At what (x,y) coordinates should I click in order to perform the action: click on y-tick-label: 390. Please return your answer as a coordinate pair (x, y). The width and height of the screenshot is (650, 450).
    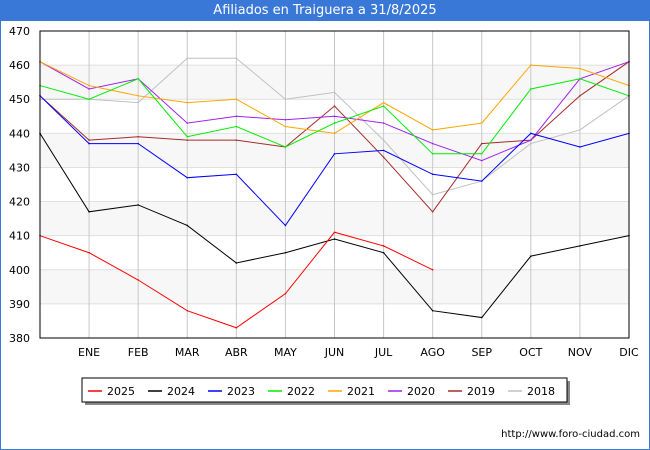
    Looking at the image, I should click on (19, 304).